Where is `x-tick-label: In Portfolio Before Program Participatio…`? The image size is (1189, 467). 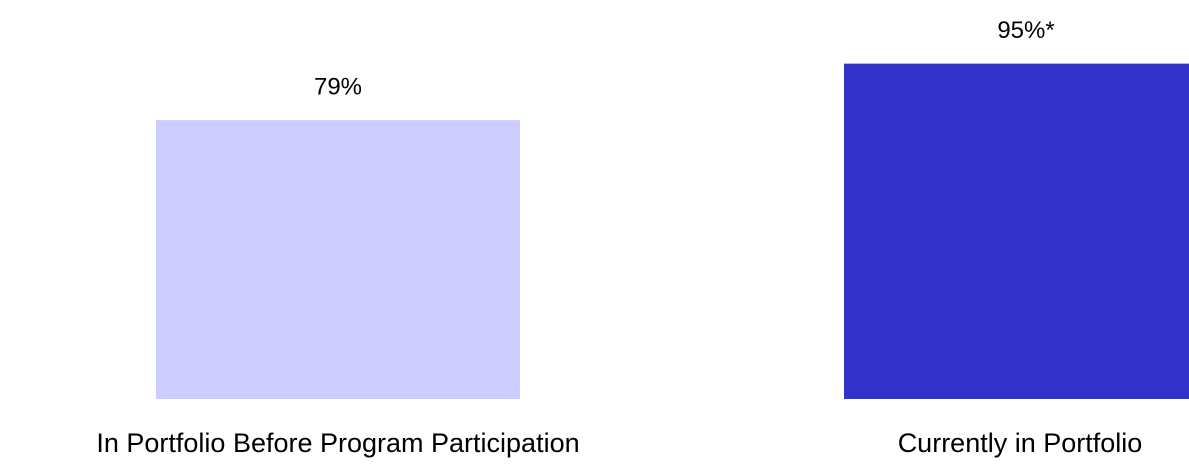
x-tick-label: In Portfolio Before Program Participatio… is located at coordinates (337, 443).